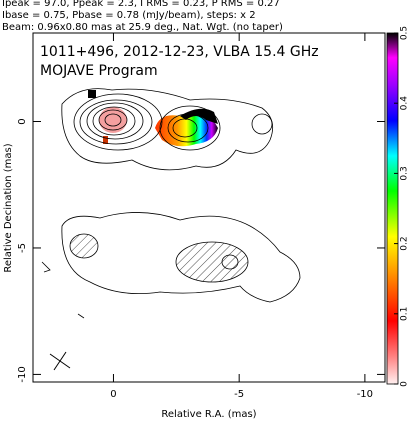 Image resolution: width=409 pixels, height=424 pixels. I want to click on colorbar-tick-label: 0.3, so click(404, 173).